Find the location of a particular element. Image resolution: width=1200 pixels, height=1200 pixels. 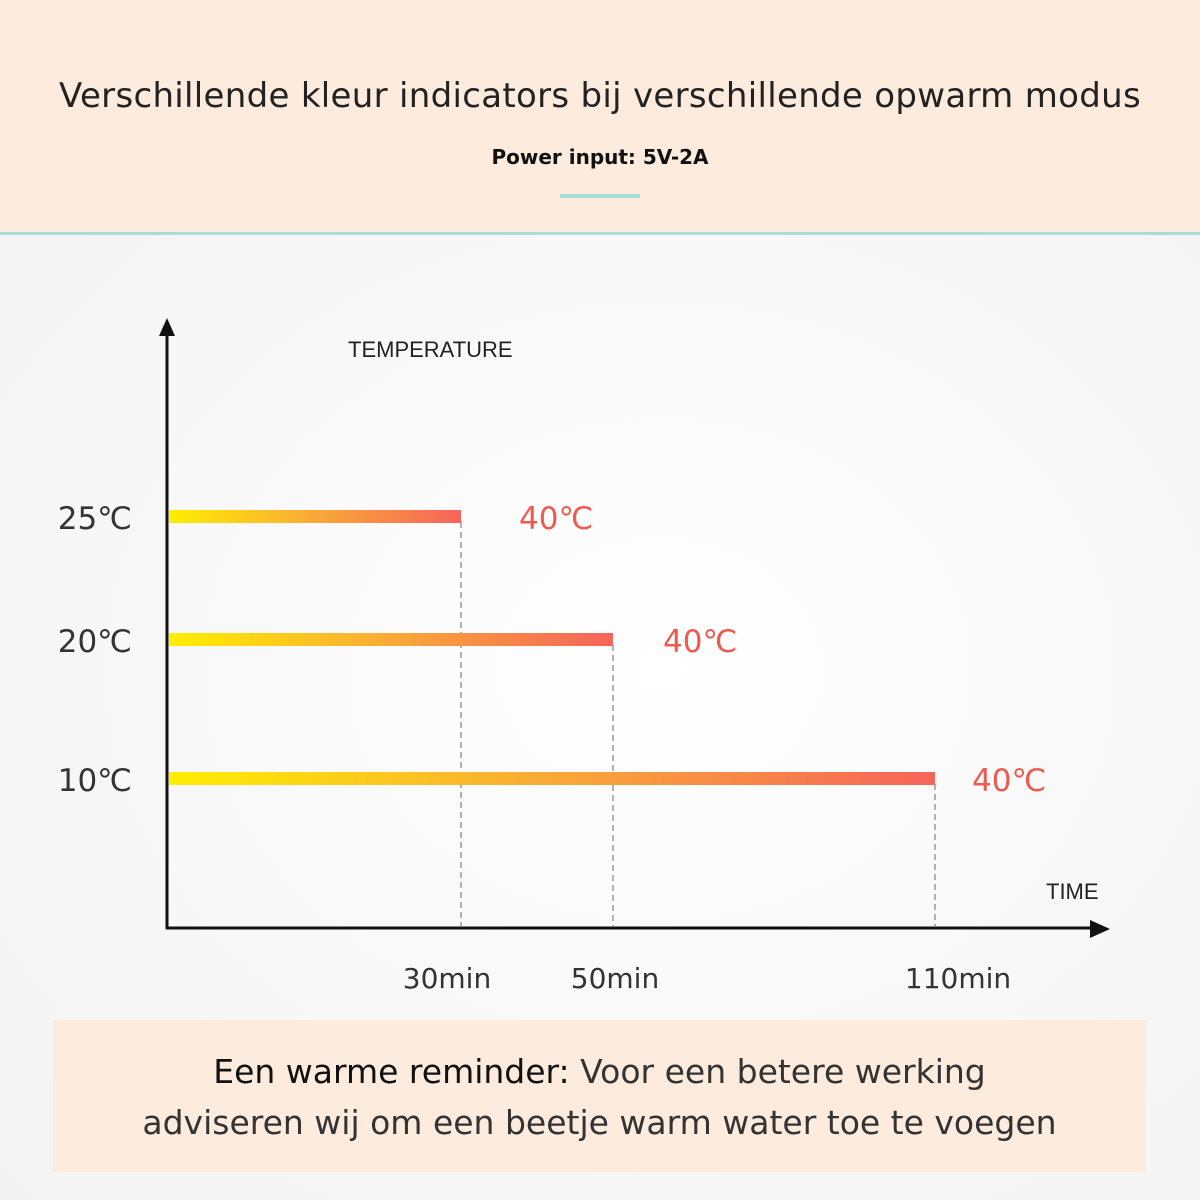

x-tick-label: 110min is located at coordinates (958, 978).